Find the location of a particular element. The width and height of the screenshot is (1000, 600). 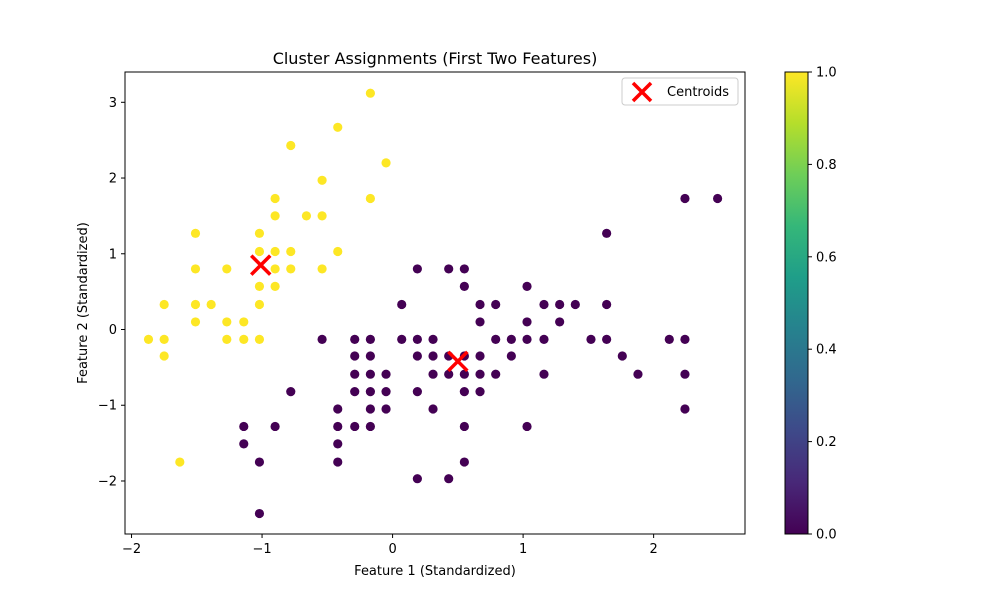

centroids-layer is located at coordinates (359, 313).